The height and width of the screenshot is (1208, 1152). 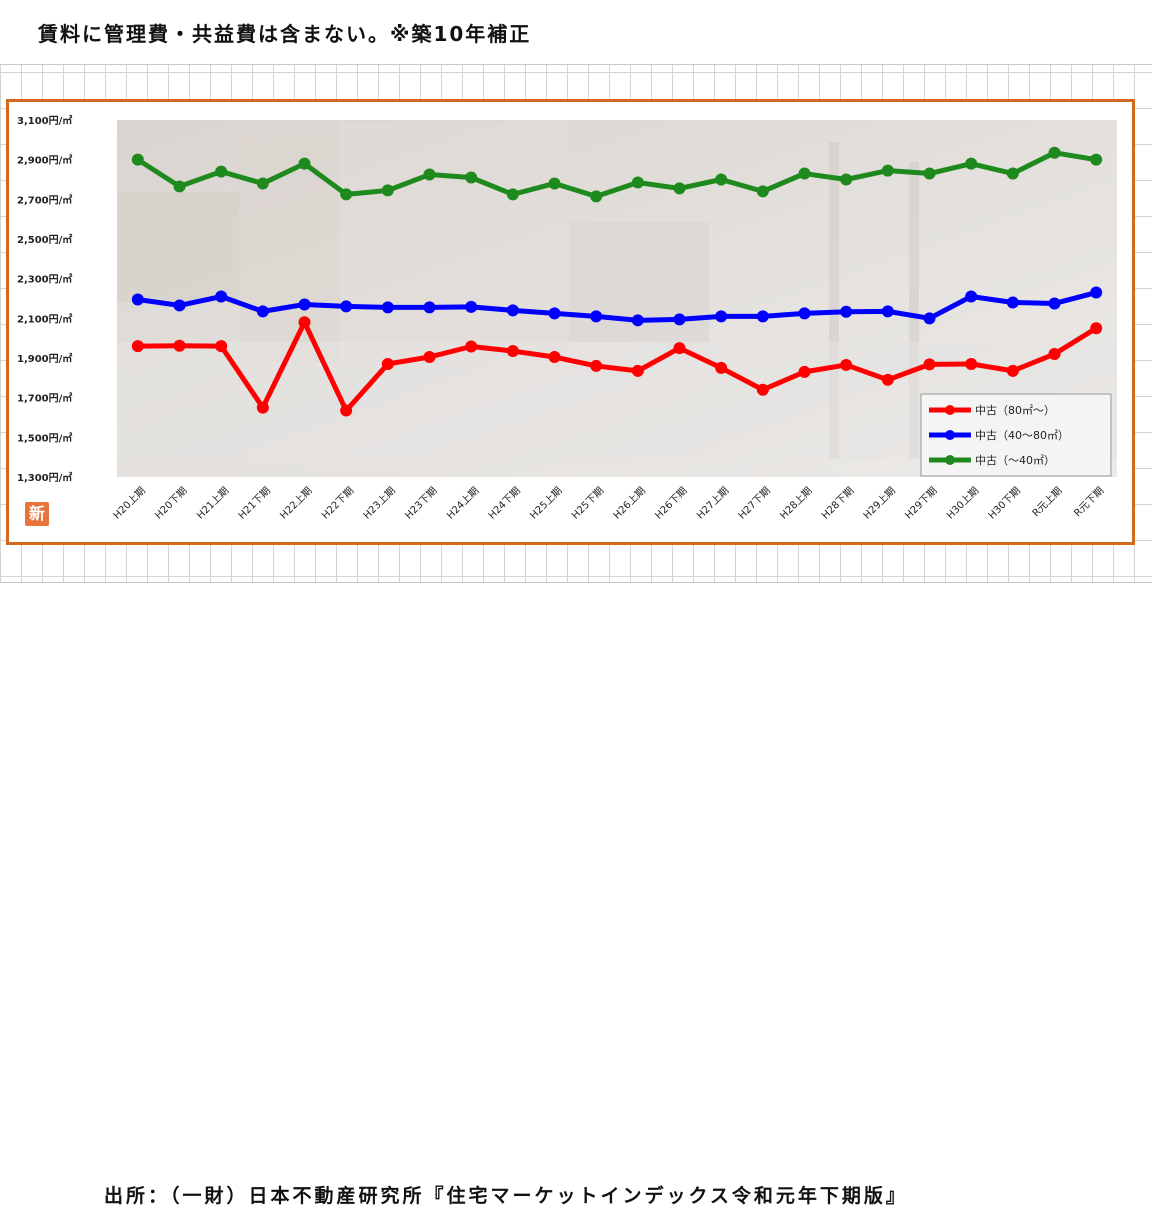 What do you see at coordinates (296, 503) in the screenshot?
I see `x-tick-label: H22上期` at bounding box center [296, 503].